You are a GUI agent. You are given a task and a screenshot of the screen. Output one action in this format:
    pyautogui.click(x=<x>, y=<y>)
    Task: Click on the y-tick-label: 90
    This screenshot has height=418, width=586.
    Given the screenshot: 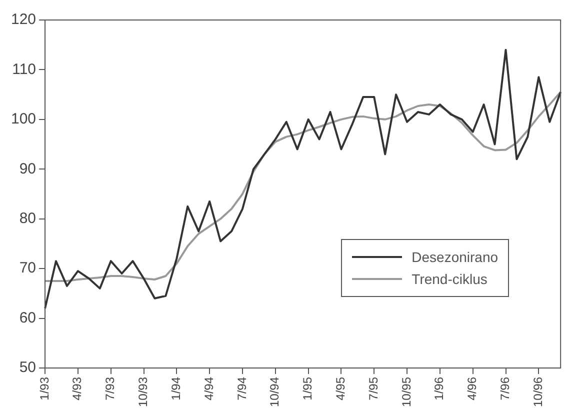 What is the action you would take?
    pyautogui.click(x=27, y=169)
    